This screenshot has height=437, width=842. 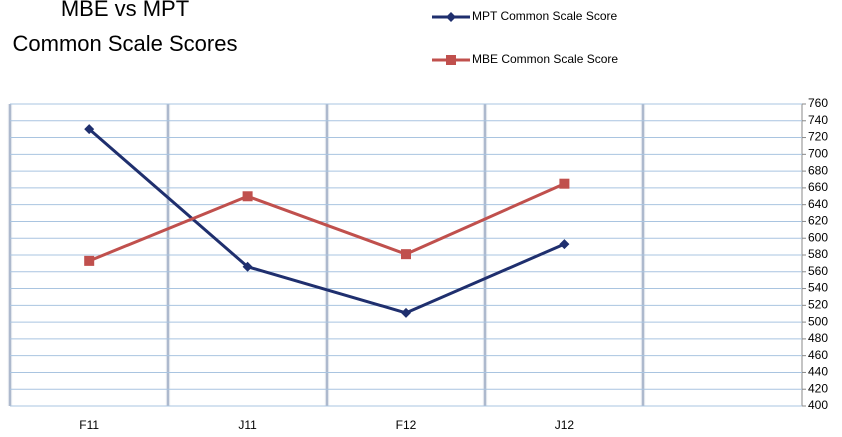 What do you see at coordinates (818, 154) in the screenshot?
I see `y-tick-label: 700` at bounding box center [818, 154].